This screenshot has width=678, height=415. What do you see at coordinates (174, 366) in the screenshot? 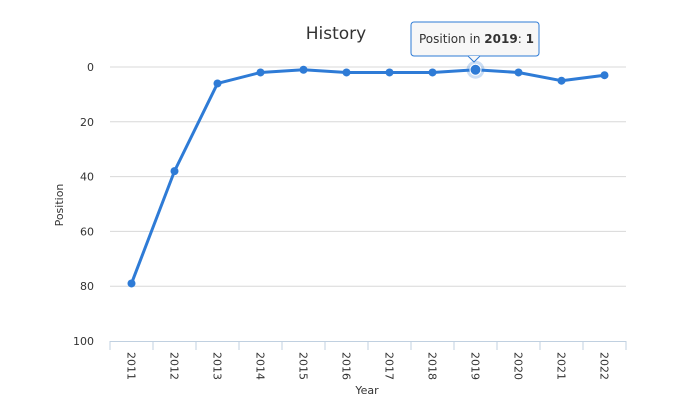
I see `x-tick-label: 2012` at bounding box center [174, 366].